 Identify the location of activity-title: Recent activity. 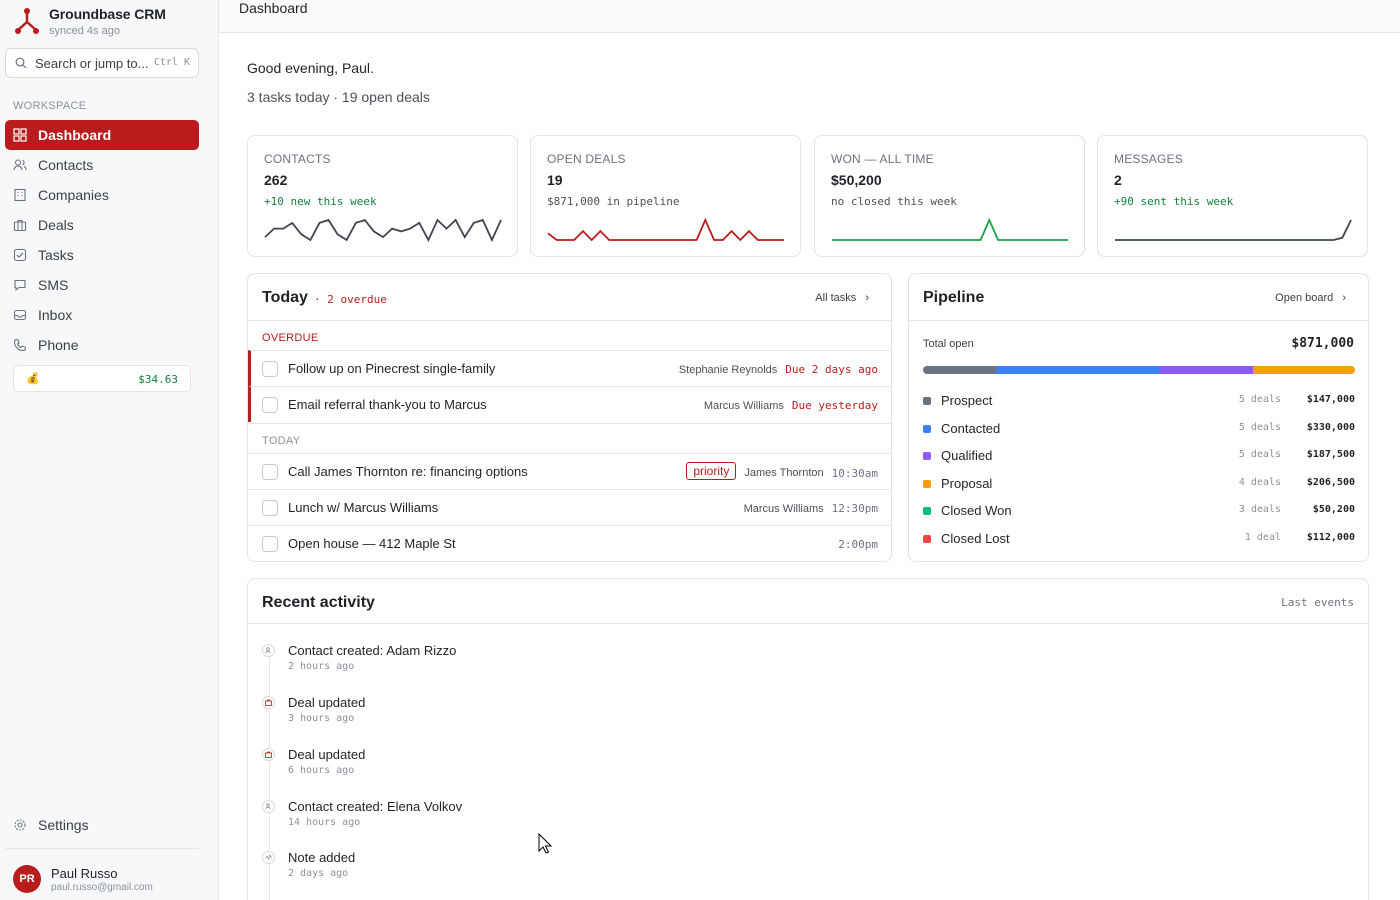
(318, 602).